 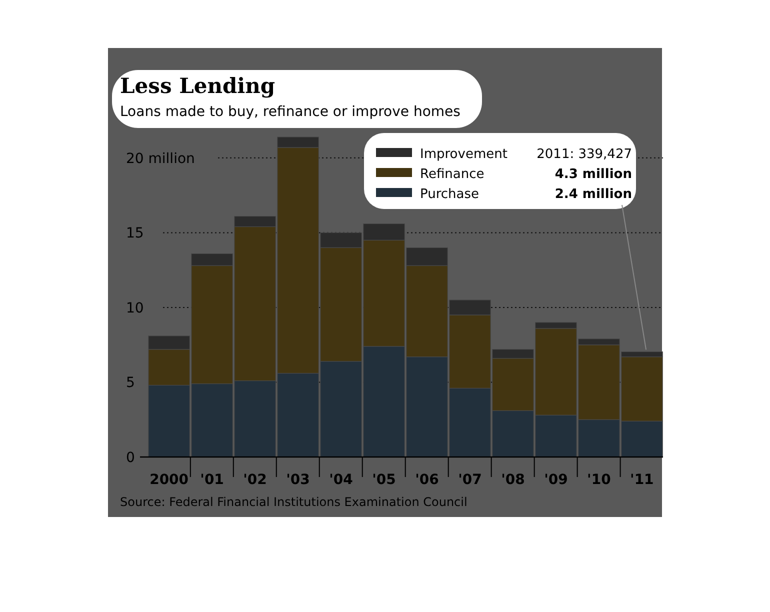 What do you see at coordinates (169, 480) in the screenshot?
I see `x-tick-label: 2000` at bounding box center [169, 480].